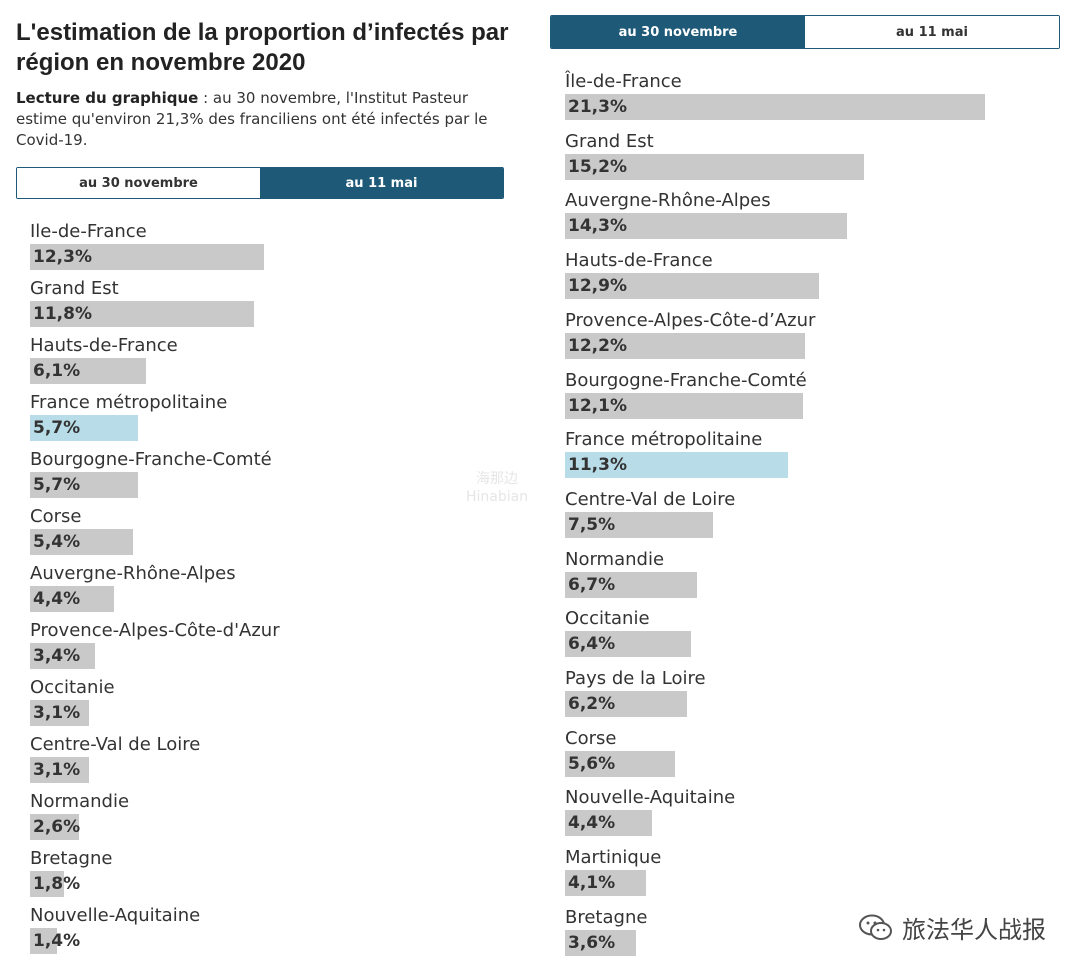 This screenshot has height=975, width=1080. I want to click on right-tab-bar: au 30 novembre au 11 mai, so click(805, 32).